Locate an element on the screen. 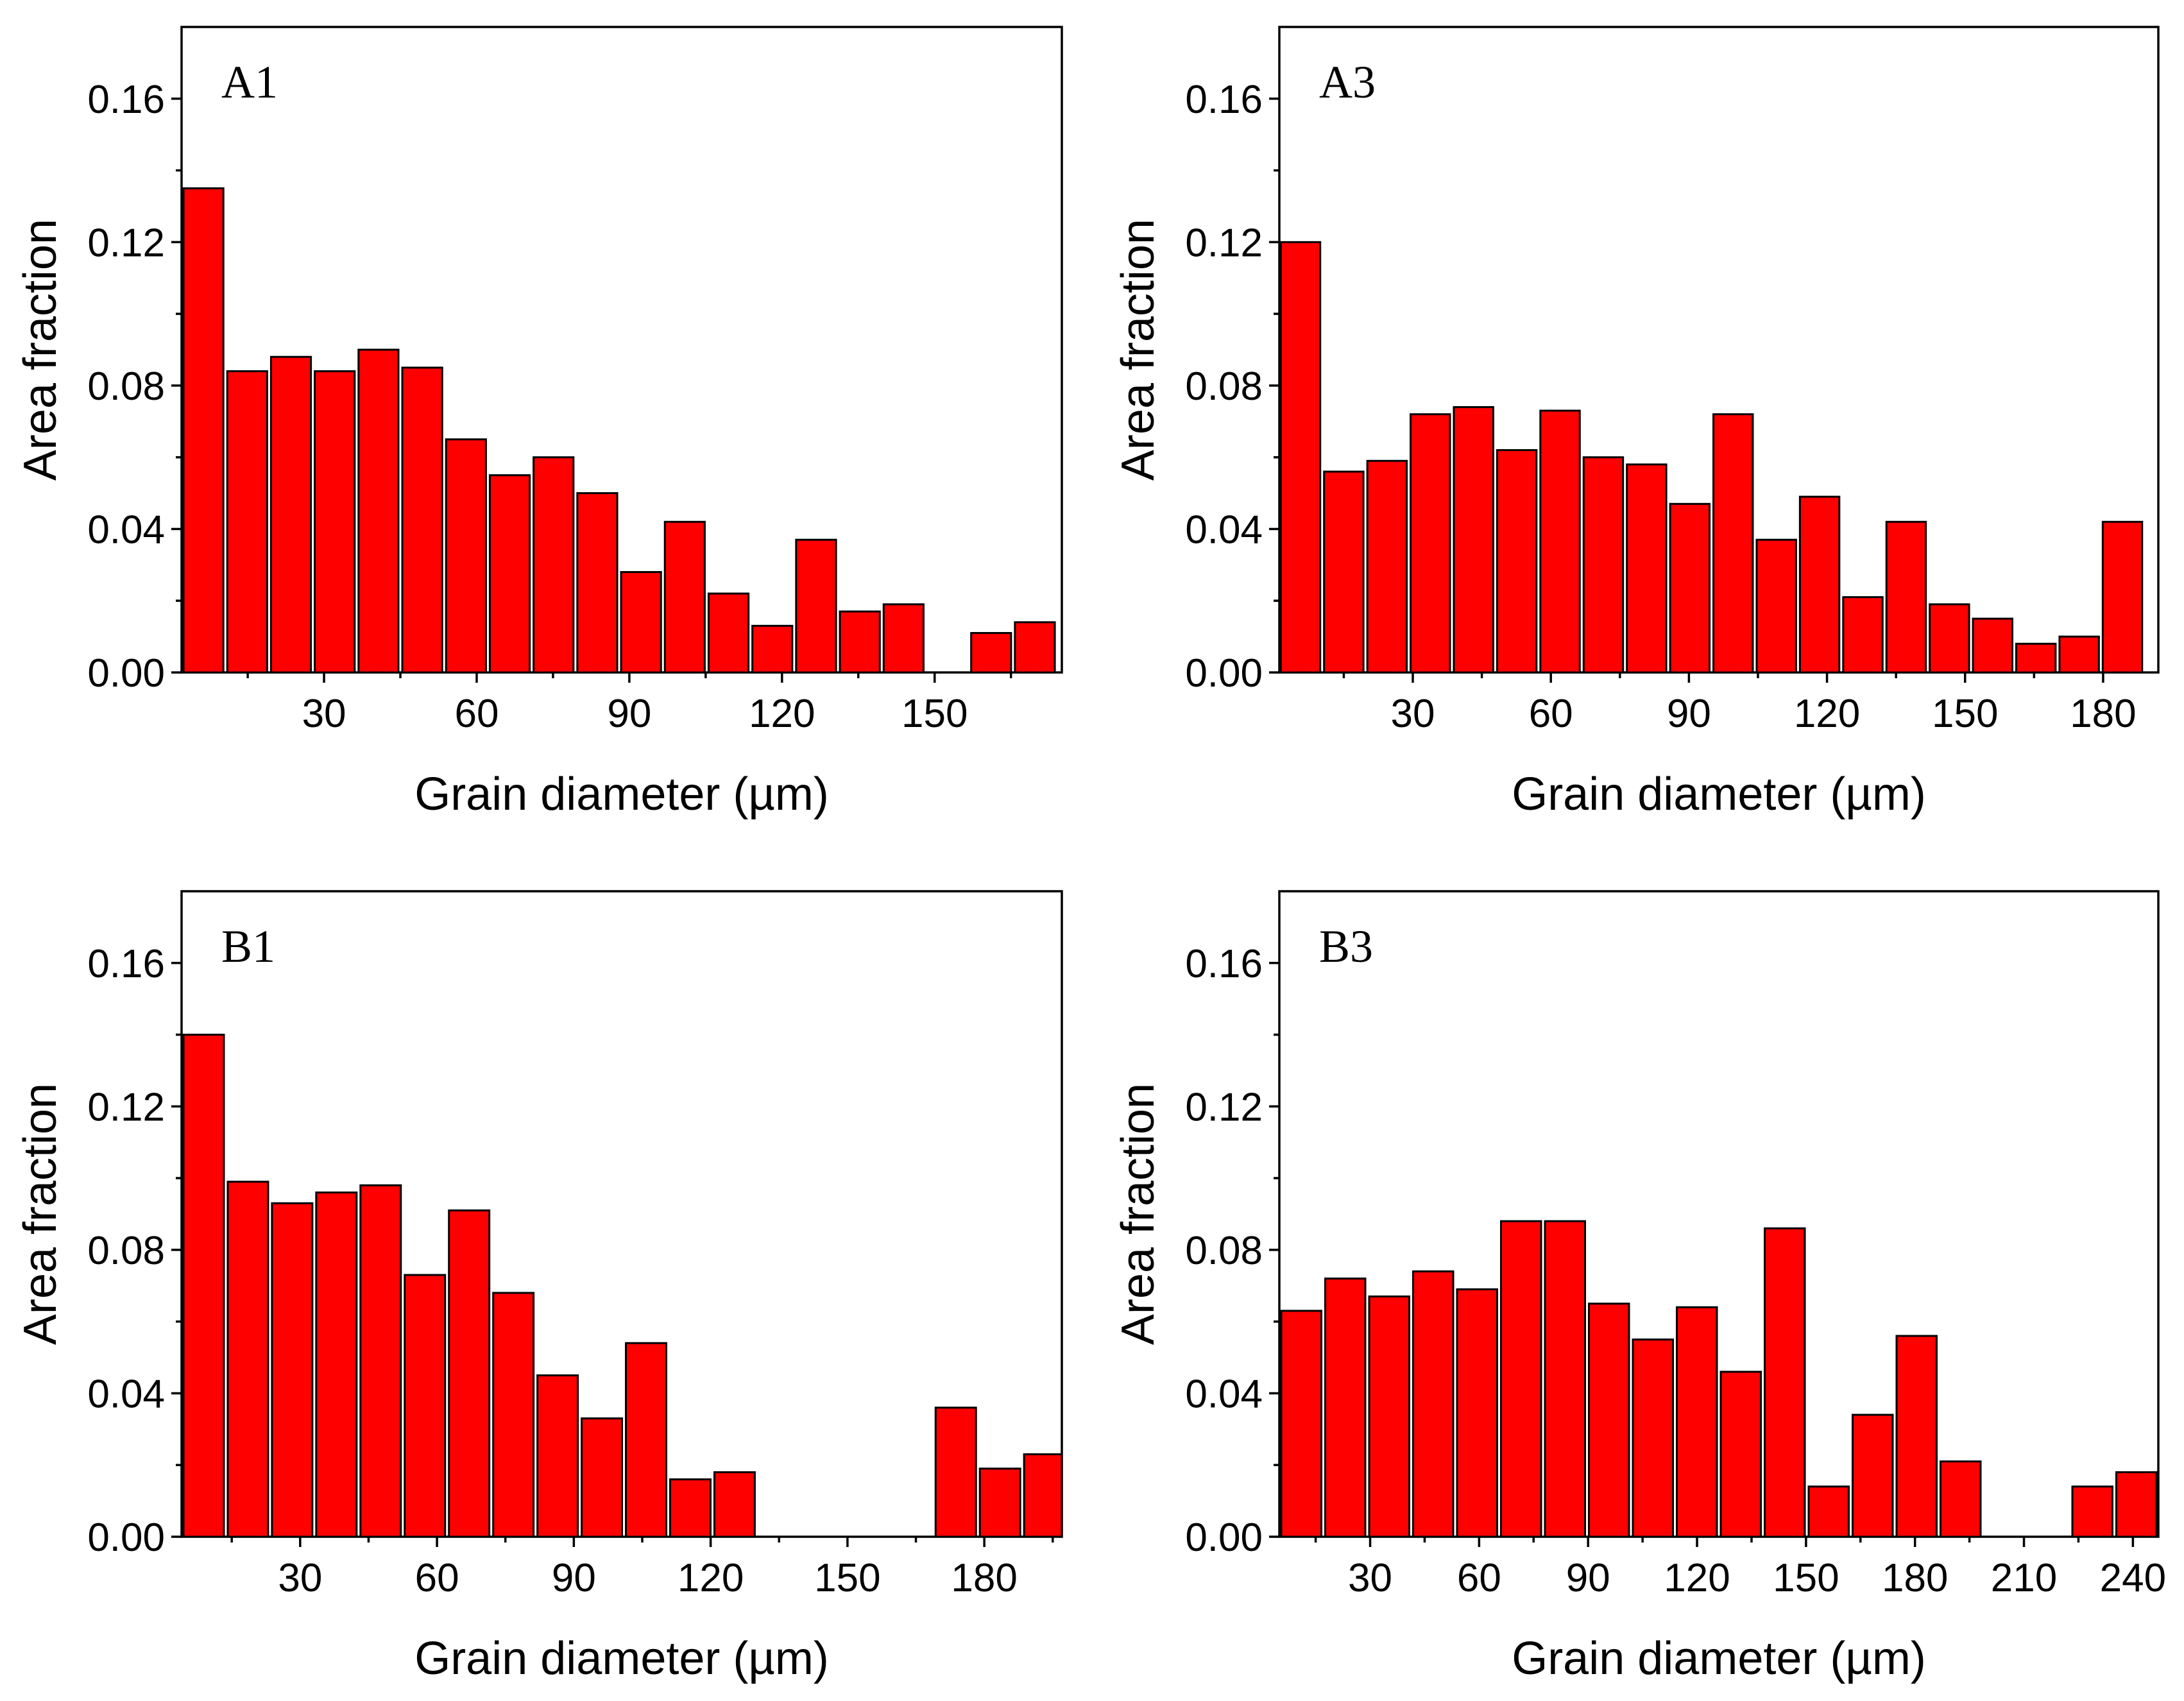 This screenshot has width=2184, height=1701. panel-label: A1 is located at coordinates (249, 82).